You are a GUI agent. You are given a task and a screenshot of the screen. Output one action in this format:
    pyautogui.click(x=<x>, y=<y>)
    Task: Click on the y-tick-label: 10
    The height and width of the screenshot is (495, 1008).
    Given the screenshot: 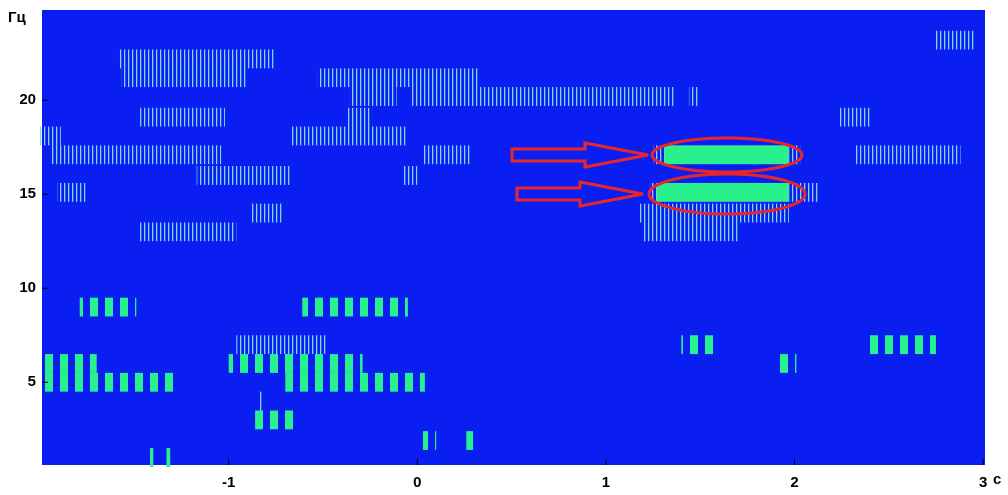 What is the action you would take?
    pyautogui.click(x=27, y=287)
    